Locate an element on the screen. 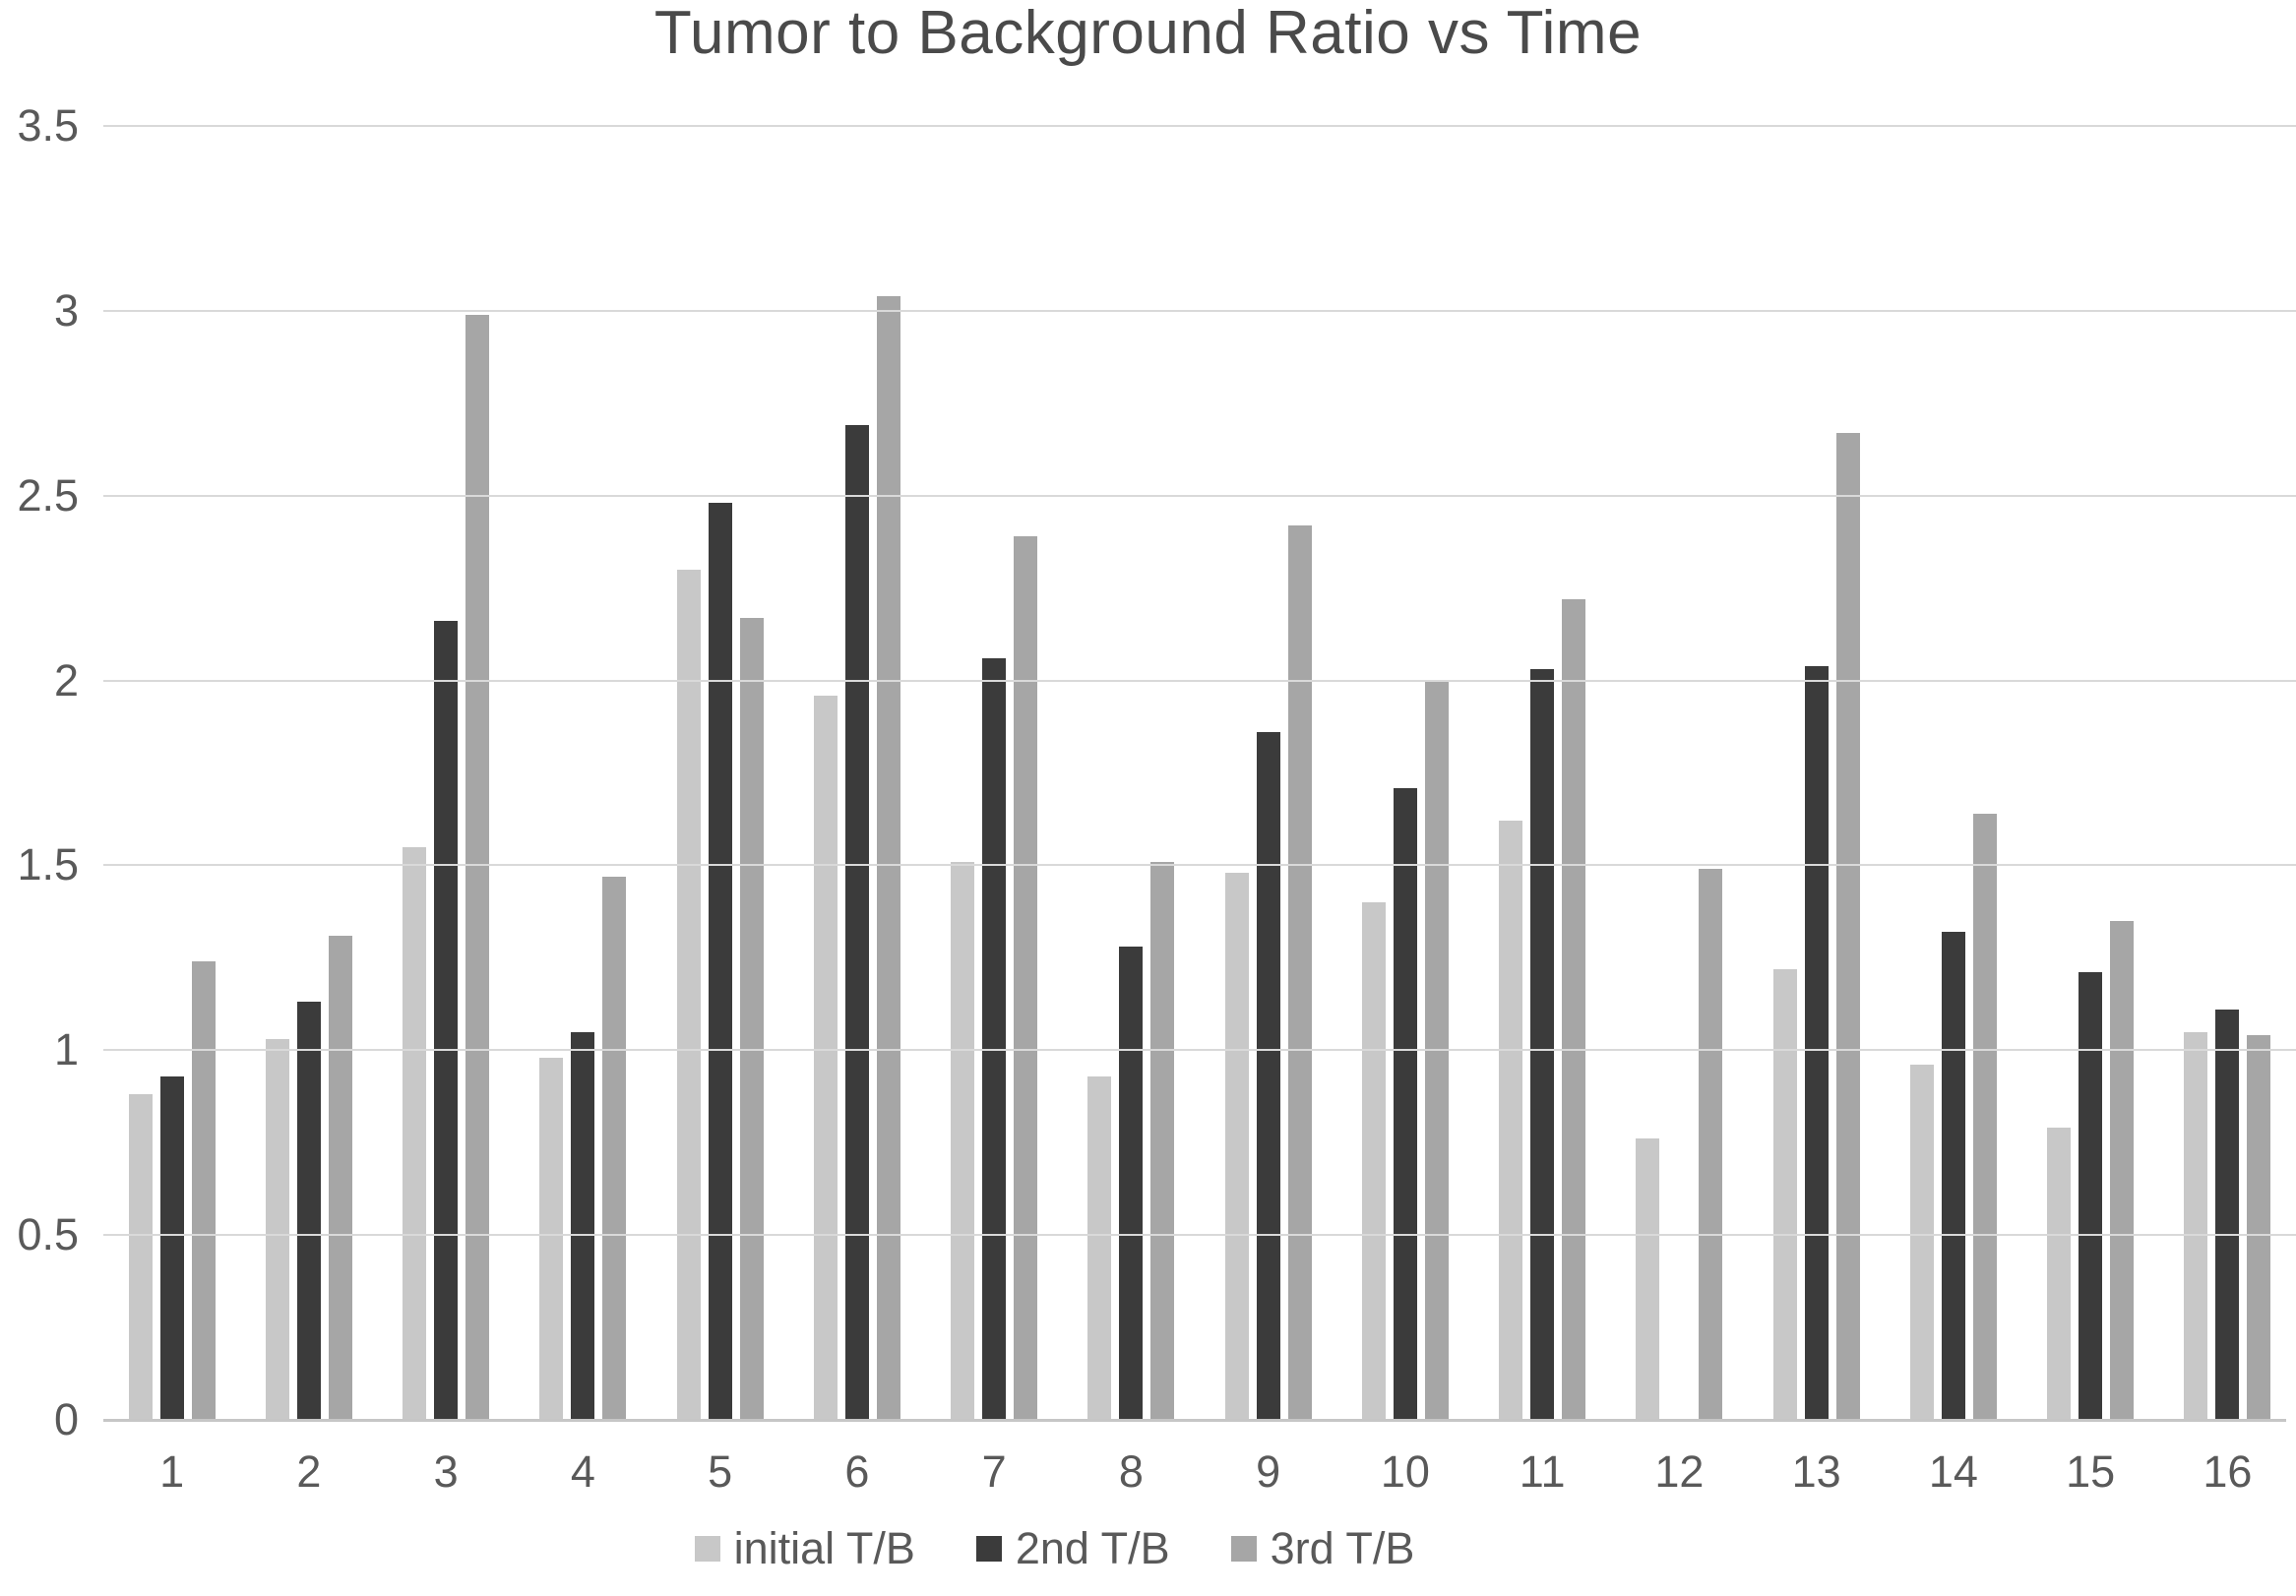 This screenshot has height=1596, width=2296. legend-label-initial-t-b: initial T/B is located at coordinates (824, 1548).